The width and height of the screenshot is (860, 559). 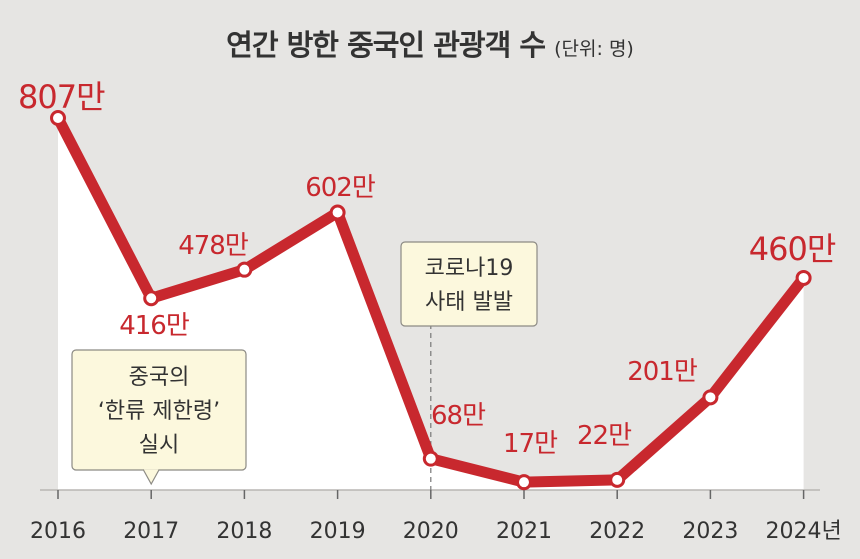 I want to click on data-label: 416만, so click(x=154, y=326).